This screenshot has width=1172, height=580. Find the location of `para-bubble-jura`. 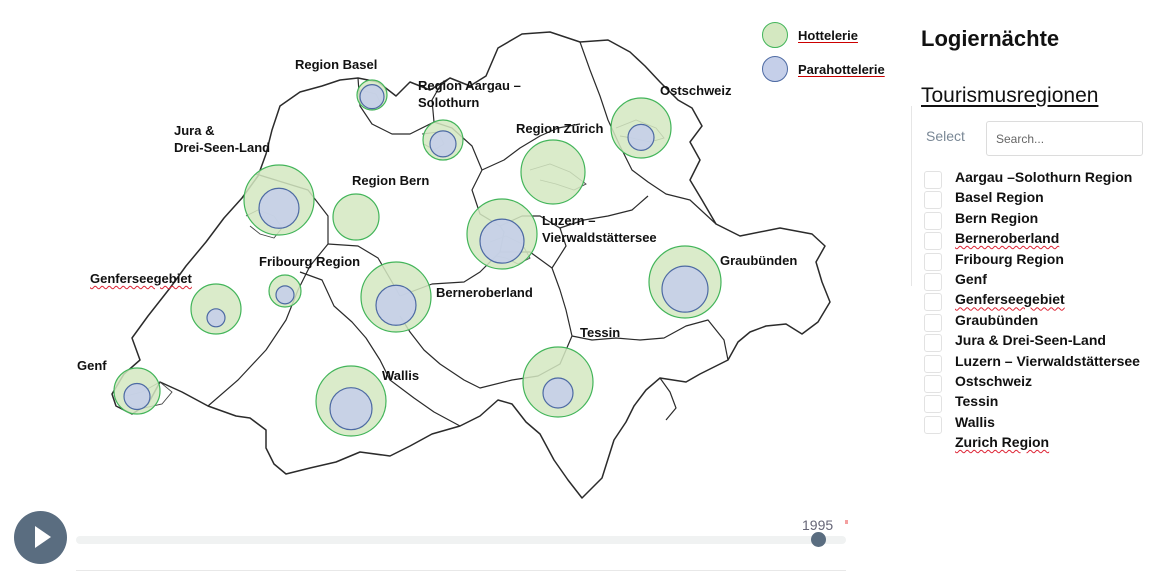

para-bubble-jura is located at coordinates (279, 208).